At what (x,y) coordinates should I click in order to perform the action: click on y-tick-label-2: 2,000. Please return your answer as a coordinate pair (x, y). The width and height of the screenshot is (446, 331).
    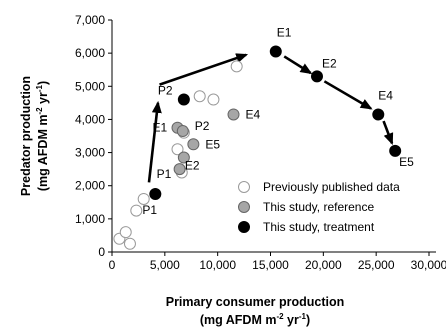
    Looking at the image, I should click on (90, 186).